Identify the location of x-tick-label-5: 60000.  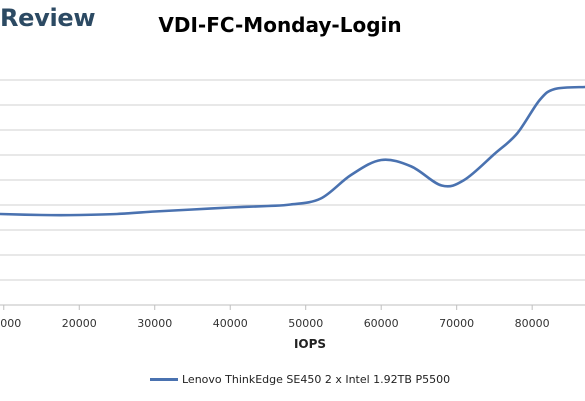
(381, 323).